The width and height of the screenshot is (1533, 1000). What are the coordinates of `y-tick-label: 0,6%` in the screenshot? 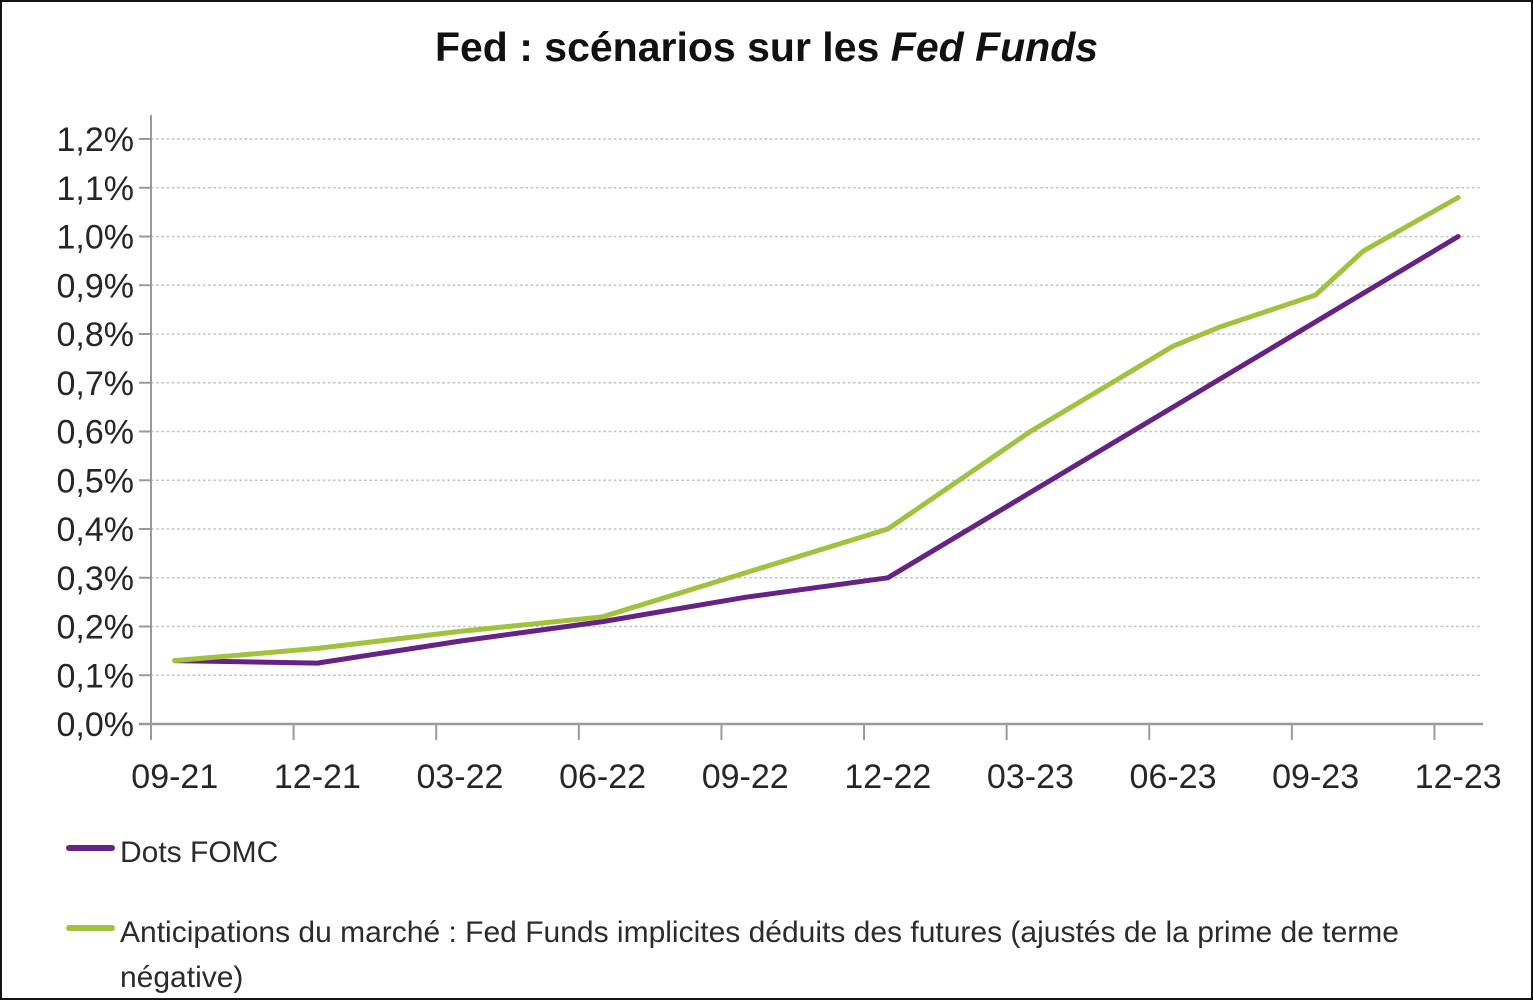 It's located at (96, 433).